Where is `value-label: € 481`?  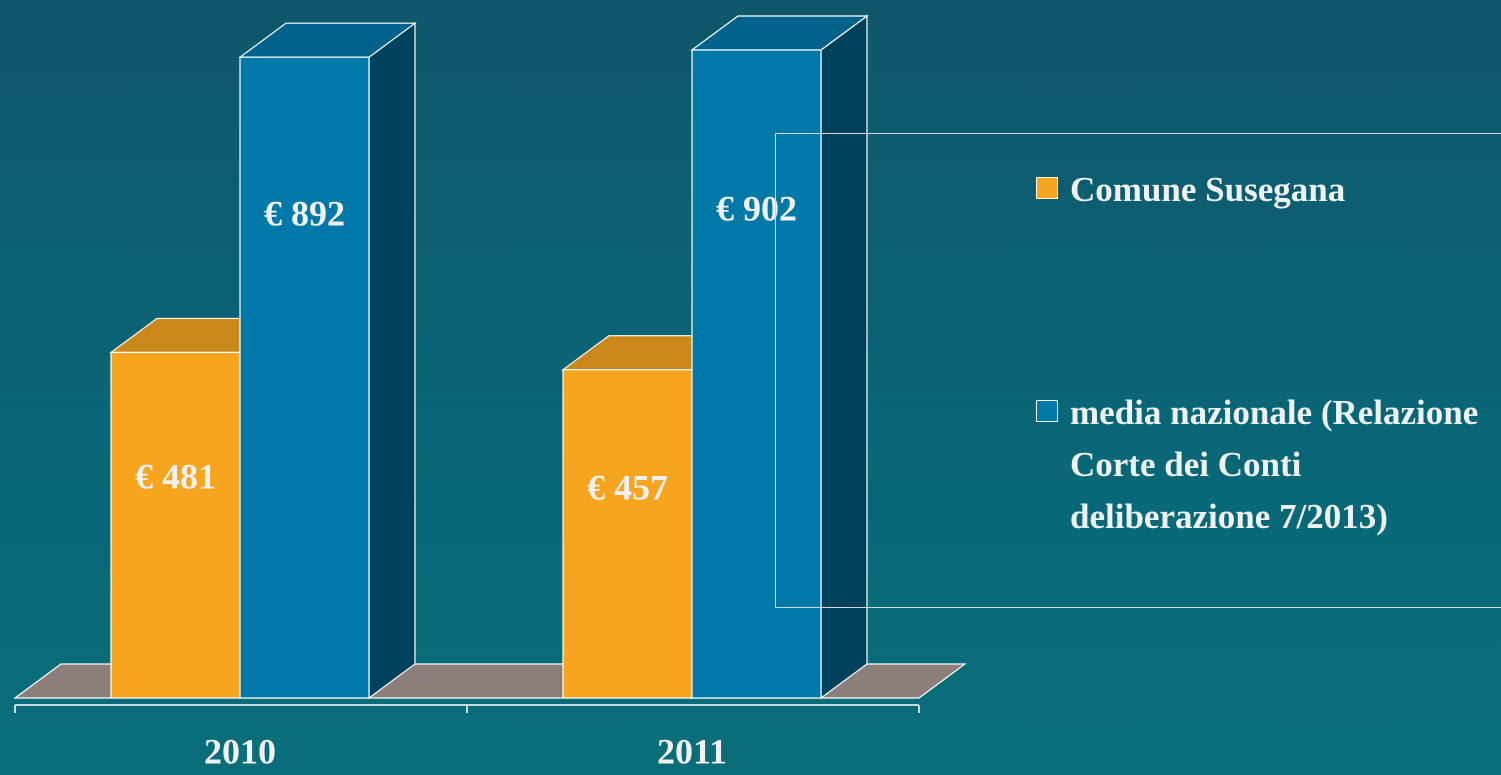 value-label: € 481 is located at coordinates (175, 477).